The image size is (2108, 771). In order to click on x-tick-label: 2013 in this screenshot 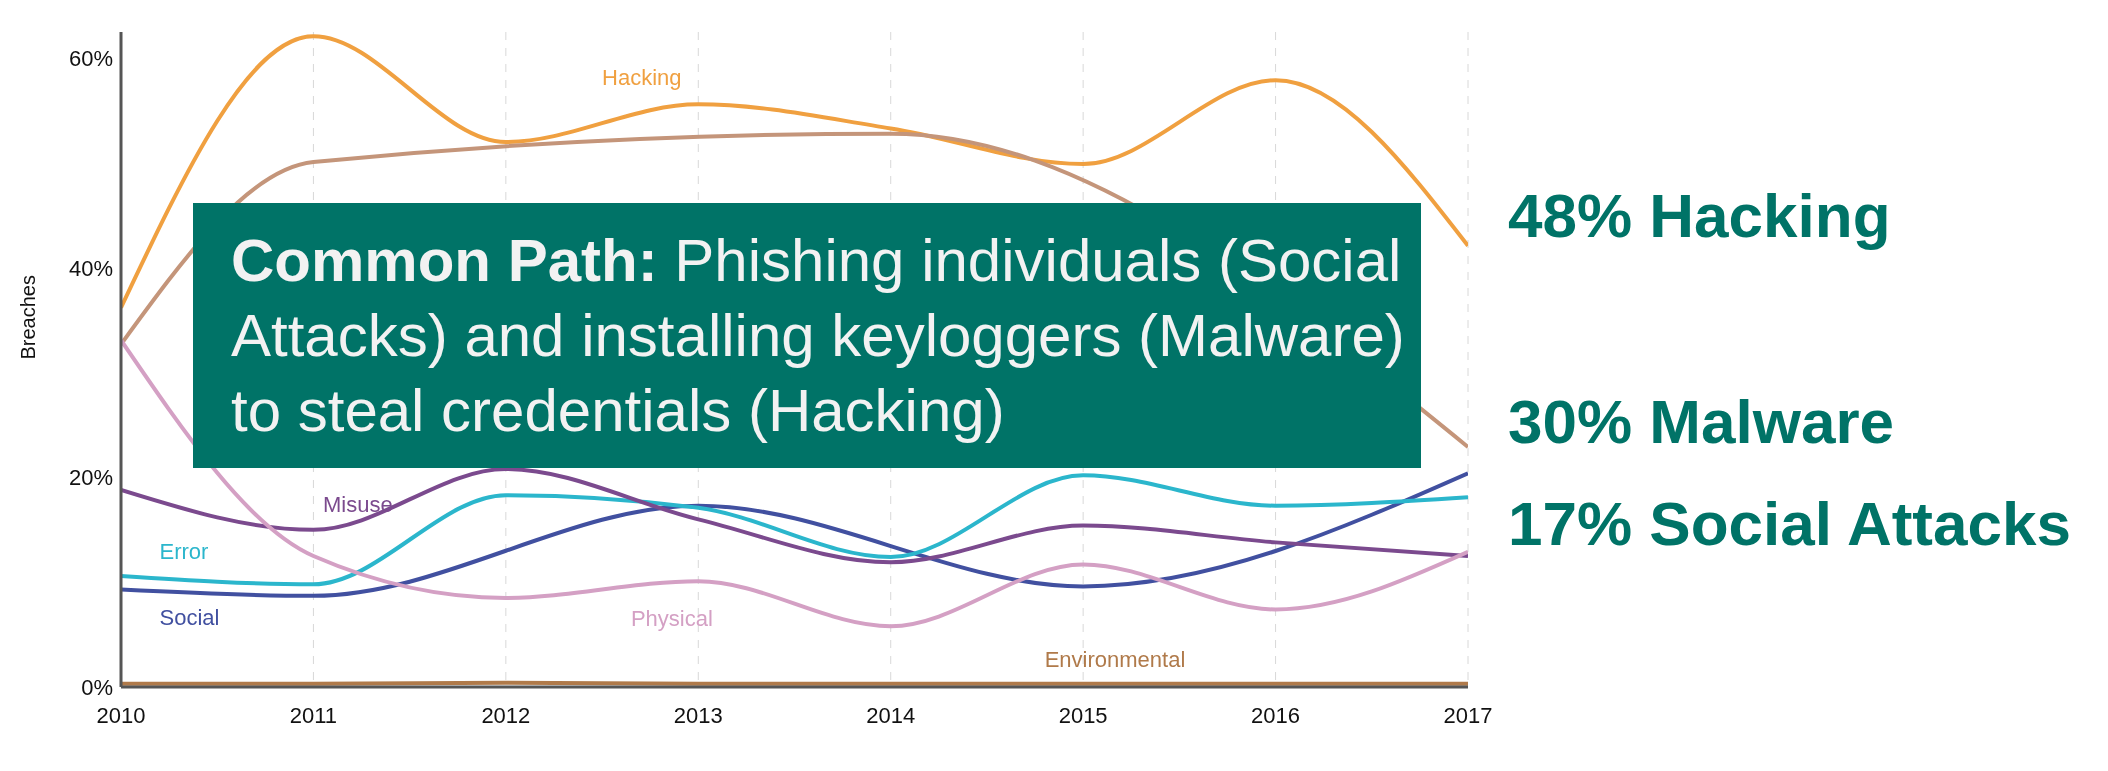, I will do `click(698, 715)`.